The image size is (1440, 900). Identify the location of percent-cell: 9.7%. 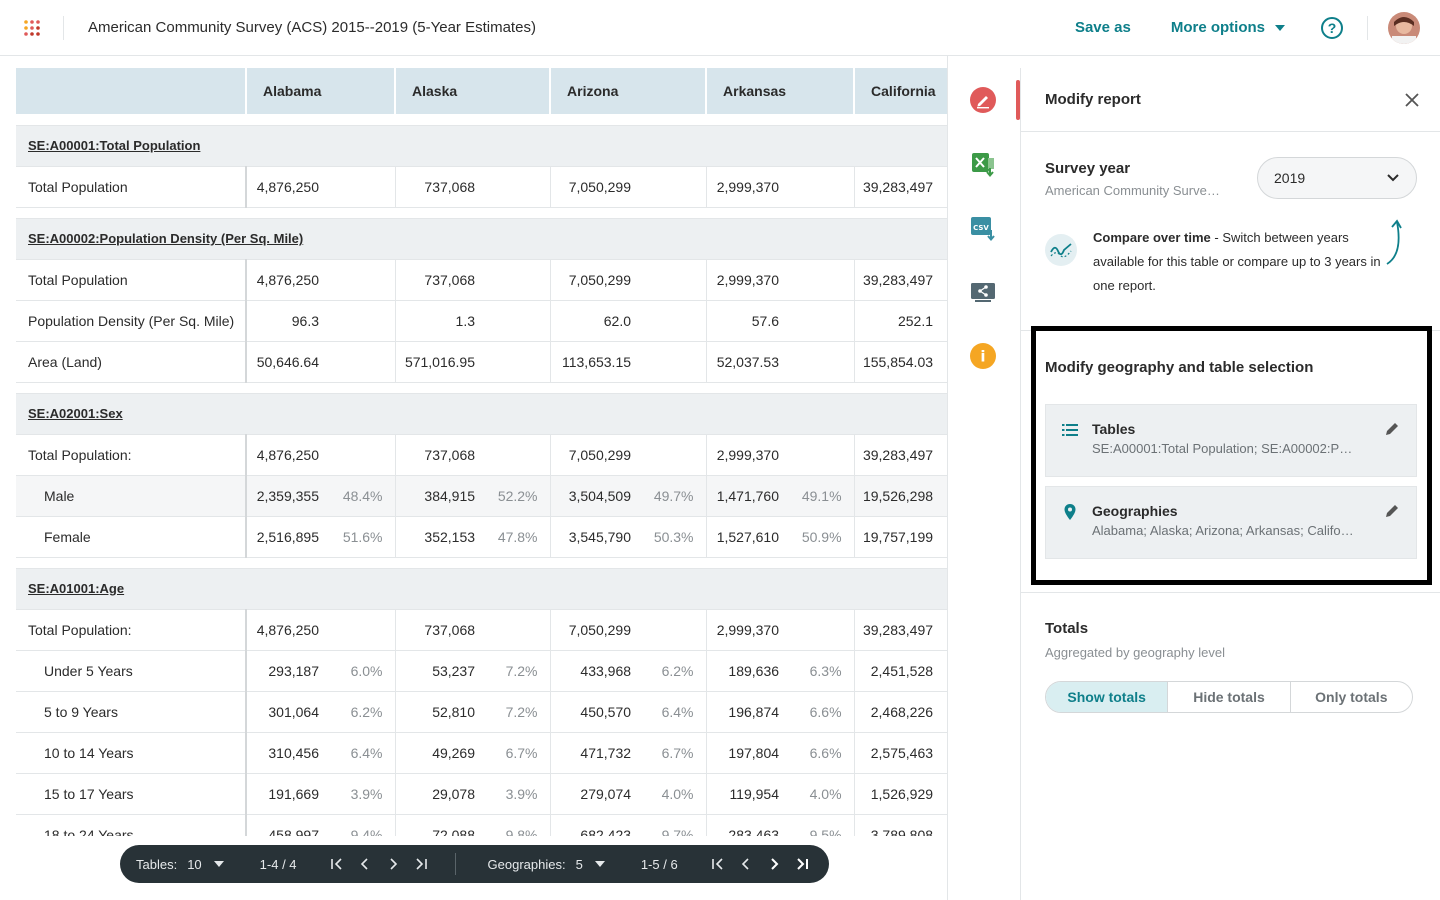
(675, 825).